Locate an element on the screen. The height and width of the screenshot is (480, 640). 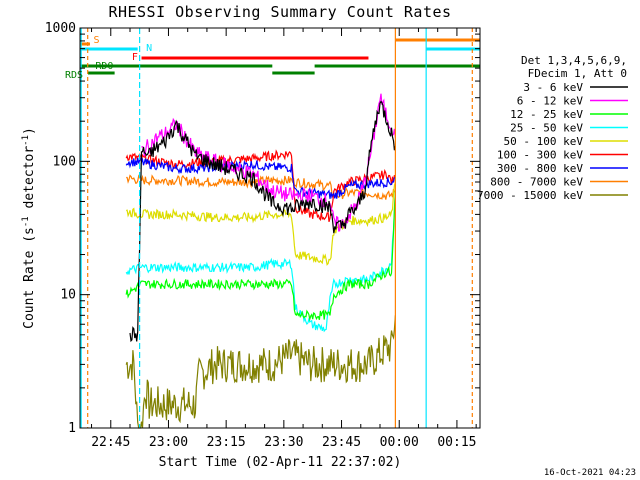
x-tick-label: 00:15 is located at coordinates (456, 442).